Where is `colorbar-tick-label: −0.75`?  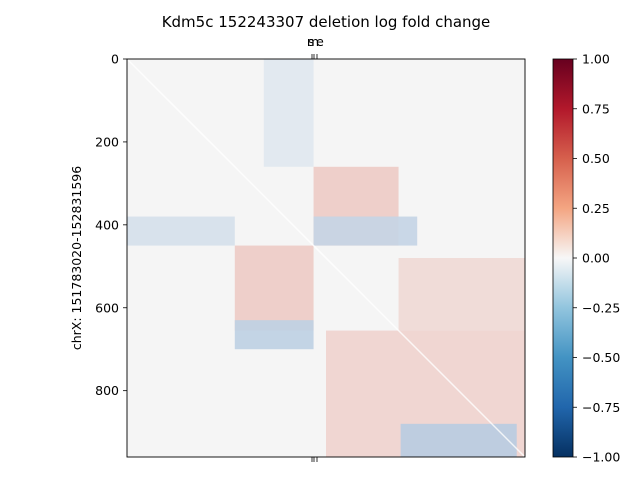 colorbar-tick-label: −0.75 is located at coordinates (601, 407).